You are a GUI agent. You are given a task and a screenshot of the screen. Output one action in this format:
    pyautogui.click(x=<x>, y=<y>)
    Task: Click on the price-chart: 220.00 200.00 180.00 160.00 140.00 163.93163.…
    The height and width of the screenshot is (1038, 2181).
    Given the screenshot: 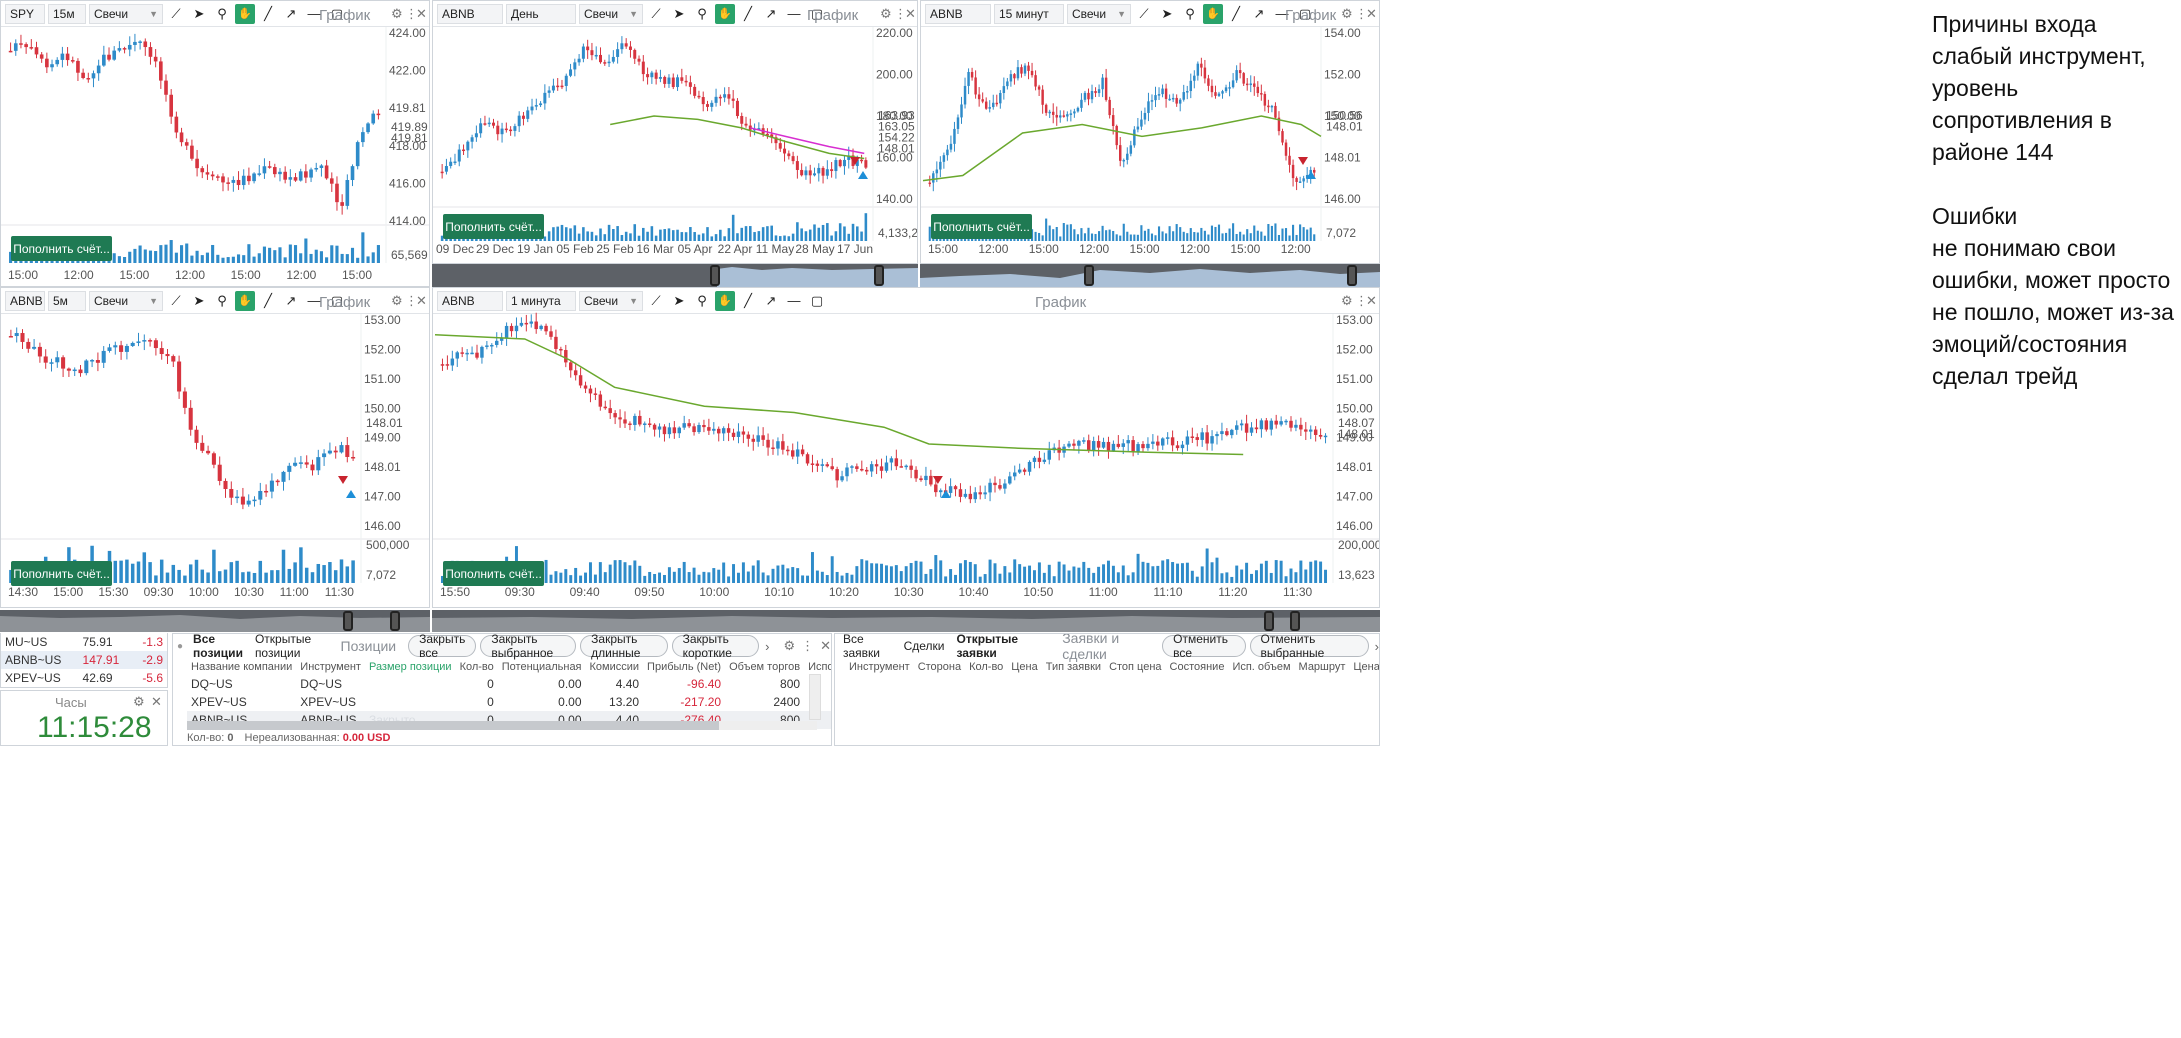 What is the action you would take?
    pyautogui.click(x=675, y=132)
    